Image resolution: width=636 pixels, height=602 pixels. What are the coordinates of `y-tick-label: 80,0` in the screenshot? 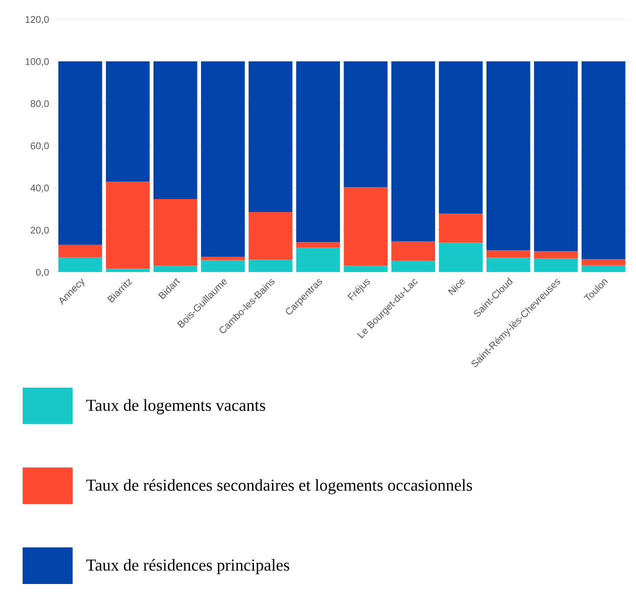 It's located at (39, 104).